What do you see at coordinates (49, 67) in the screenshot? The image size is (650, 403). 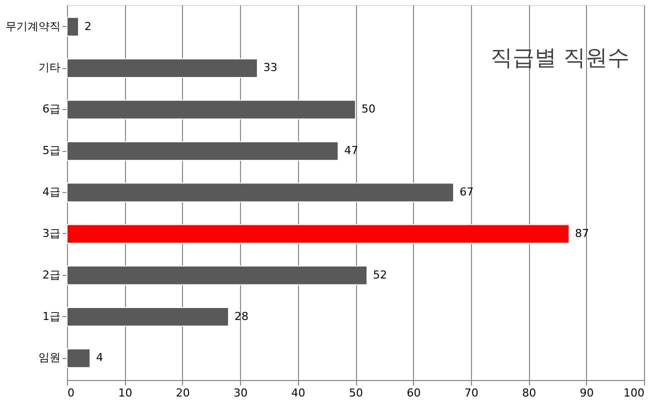 I see `y-tick-label: 기타` at bounding box center [49, 67].